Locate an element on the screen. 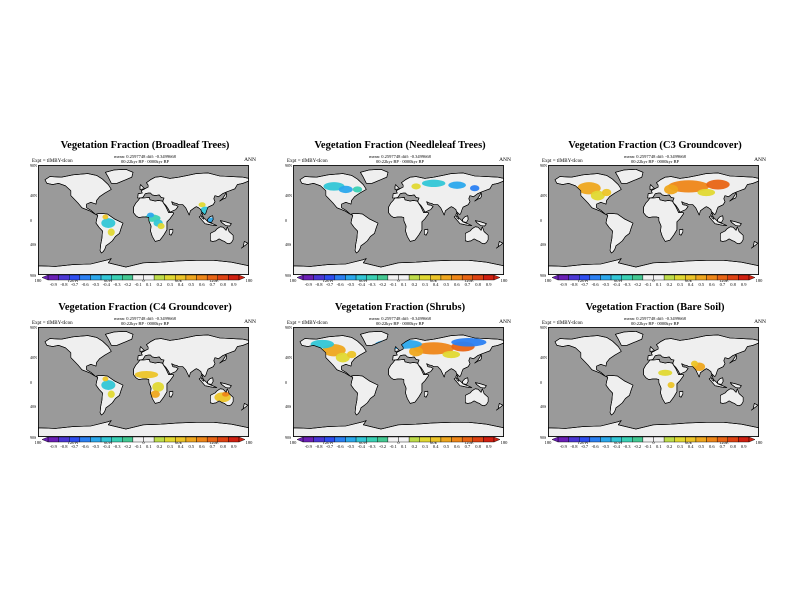  longitude-label: 60W is located at coordinates (618, 442).